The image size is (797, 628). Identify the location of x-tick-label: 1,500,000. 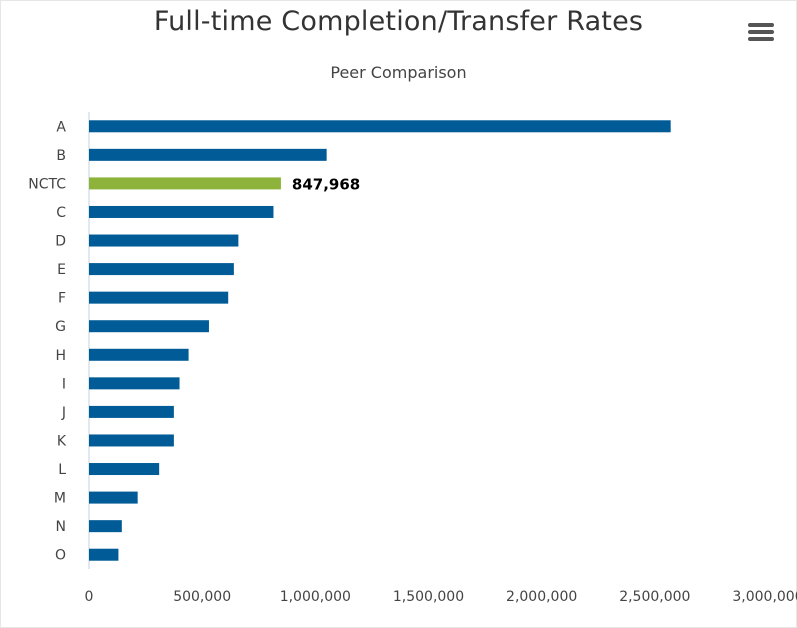
(428, 597).